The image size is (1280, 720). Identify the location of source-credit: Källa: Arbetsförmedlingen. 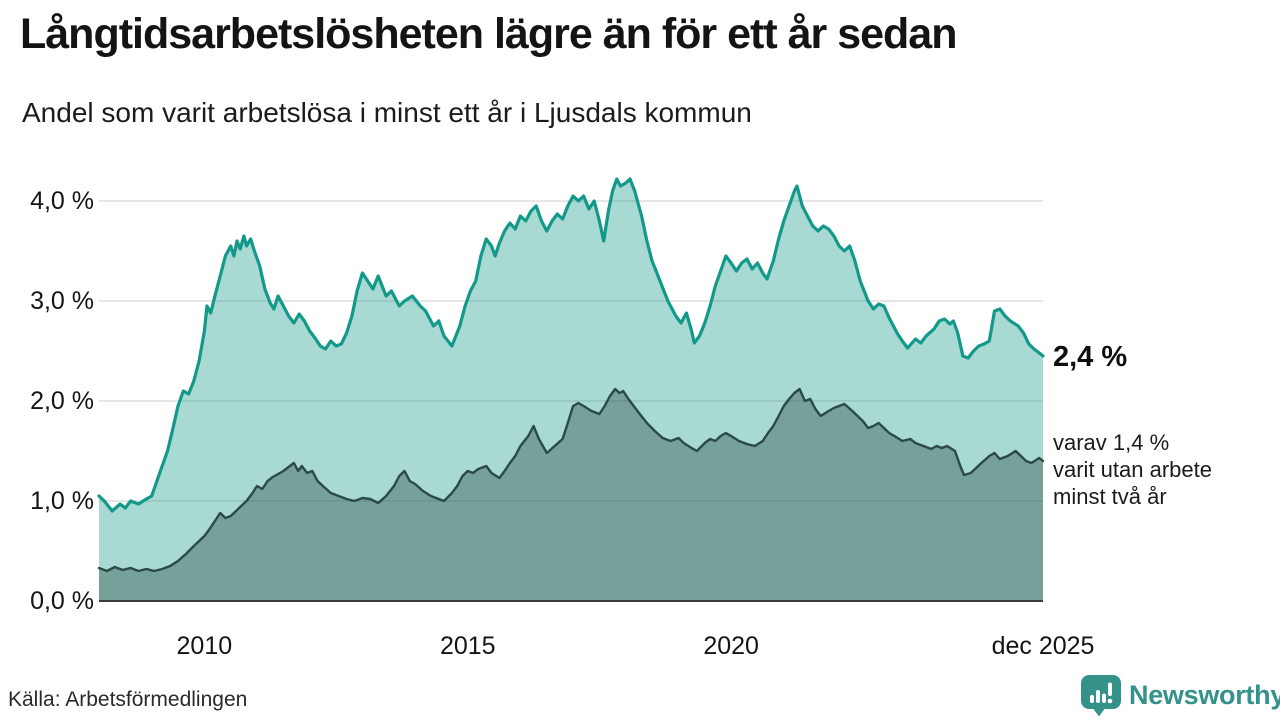
(128, 699).